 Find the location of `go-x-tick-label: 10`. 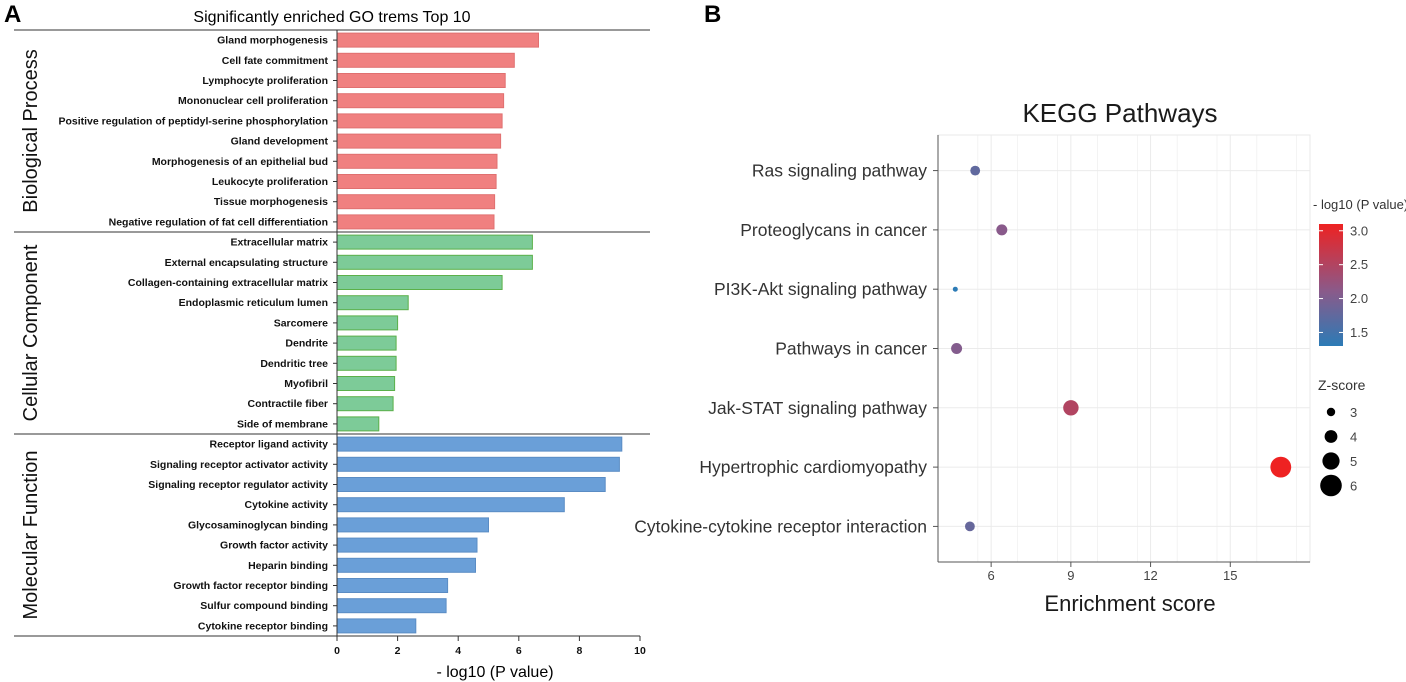

go-x-tick-label: 10 is located at coordinates (640, 651).